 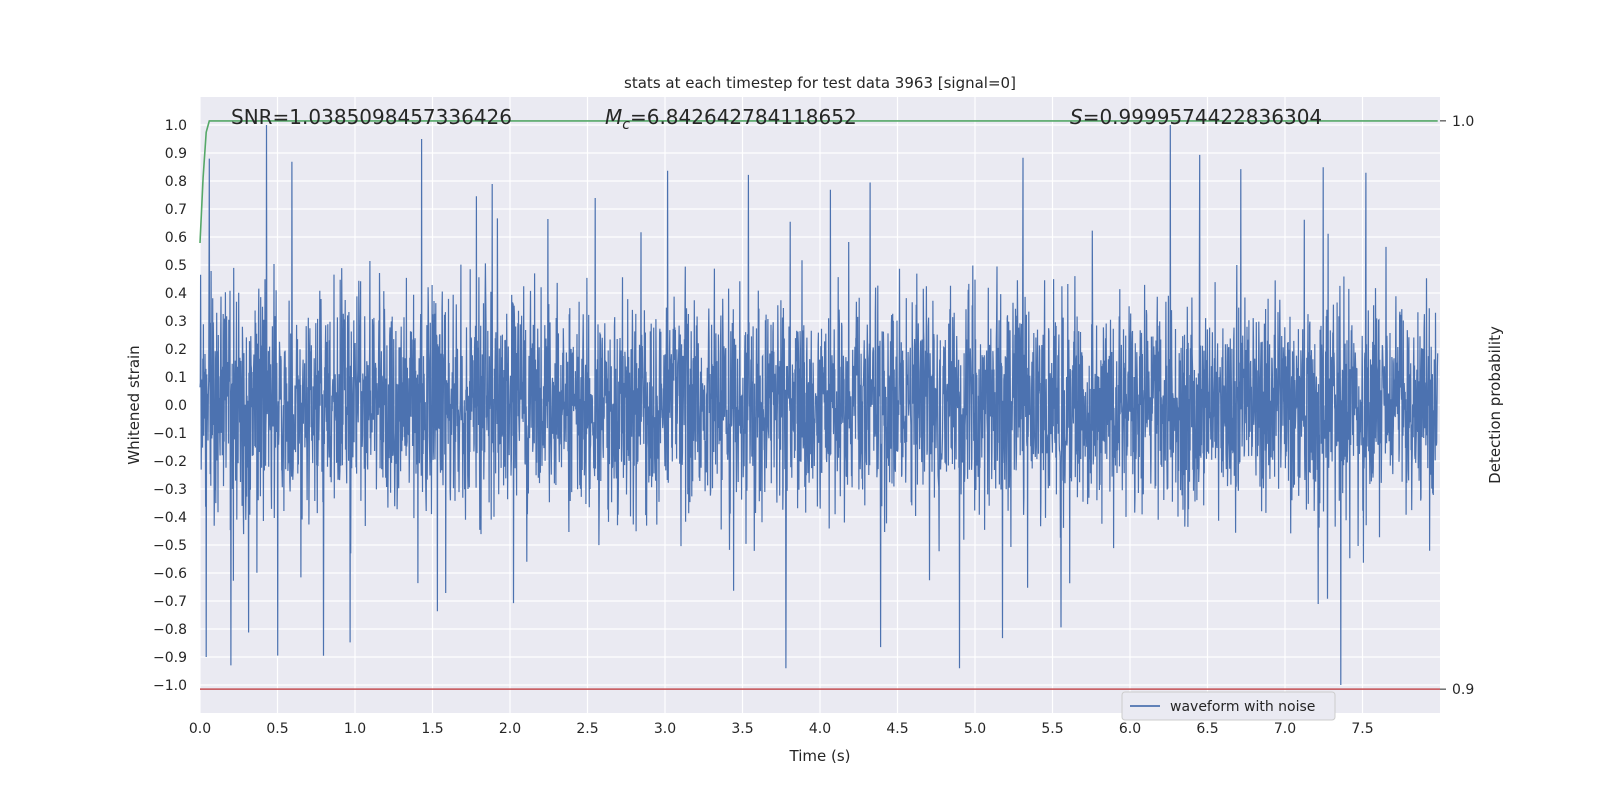 I want to click on y-tick-label: 0.1, so click(x=176, y=378).